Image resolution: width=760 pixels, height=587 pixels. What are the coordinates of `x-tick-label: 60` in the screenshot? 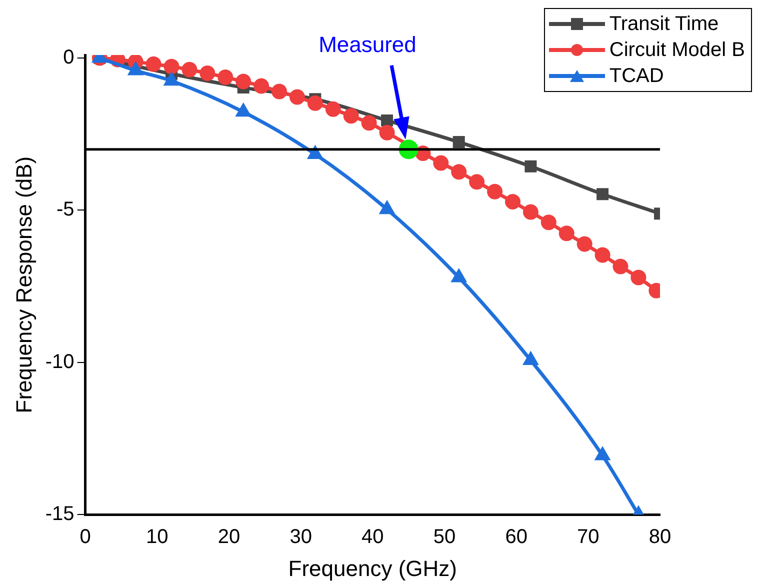 It's located at (516, 537).